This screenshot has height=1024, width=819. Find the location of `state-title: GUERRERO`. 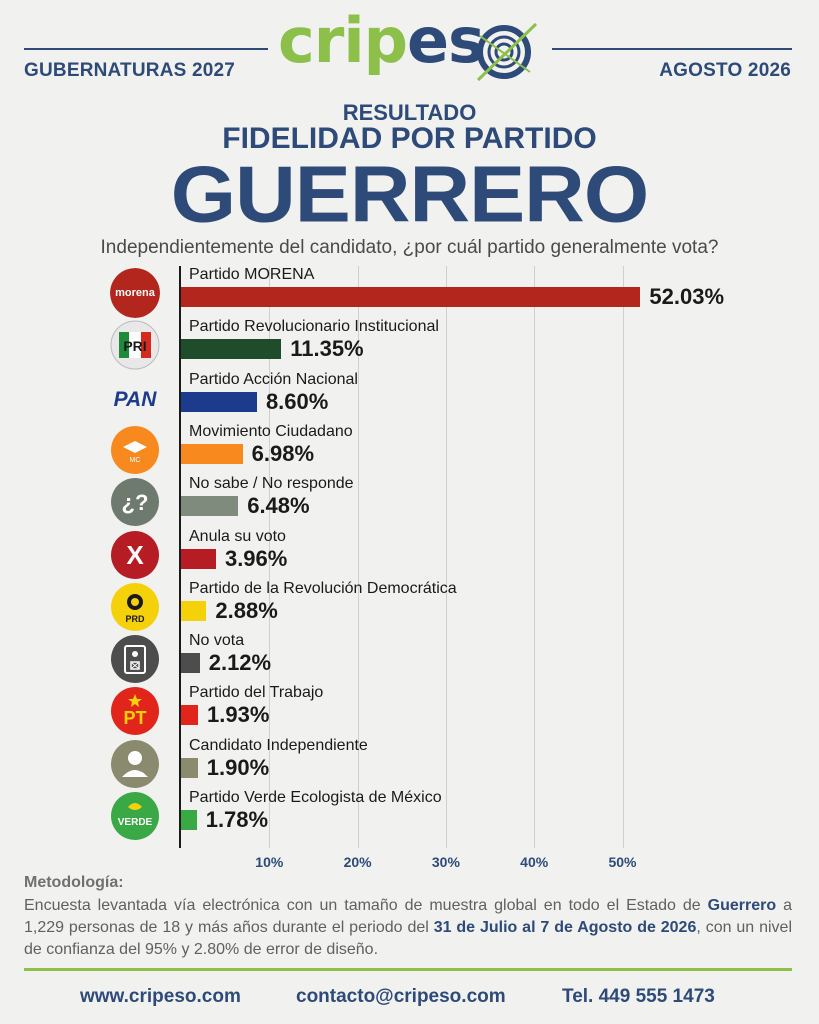

state-title: GUERRERO is located at coordinates (409, 194).